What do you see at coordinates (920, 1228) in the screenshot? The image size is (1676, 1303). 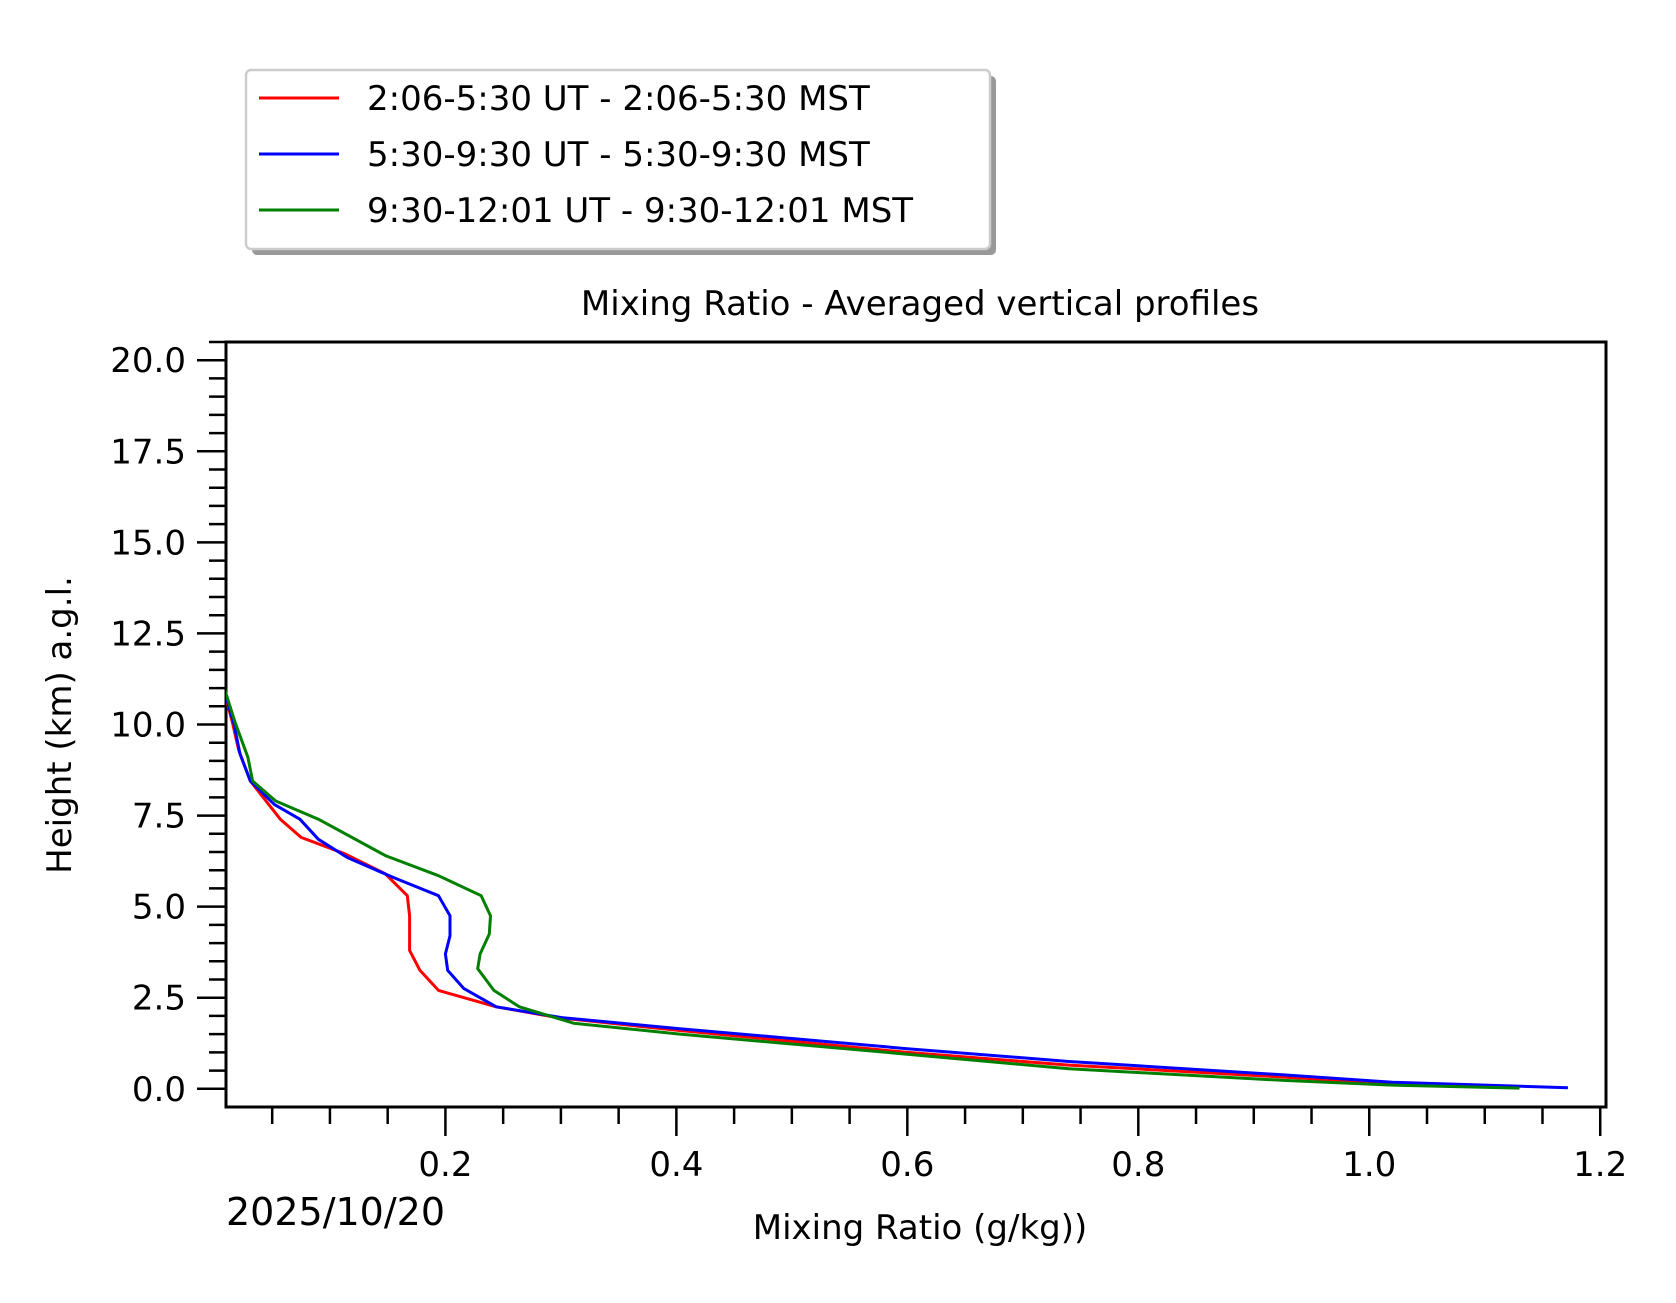 I see `x-axis-label: Mixing Ratio (g/kg))` at bounding box center [920, 1228].